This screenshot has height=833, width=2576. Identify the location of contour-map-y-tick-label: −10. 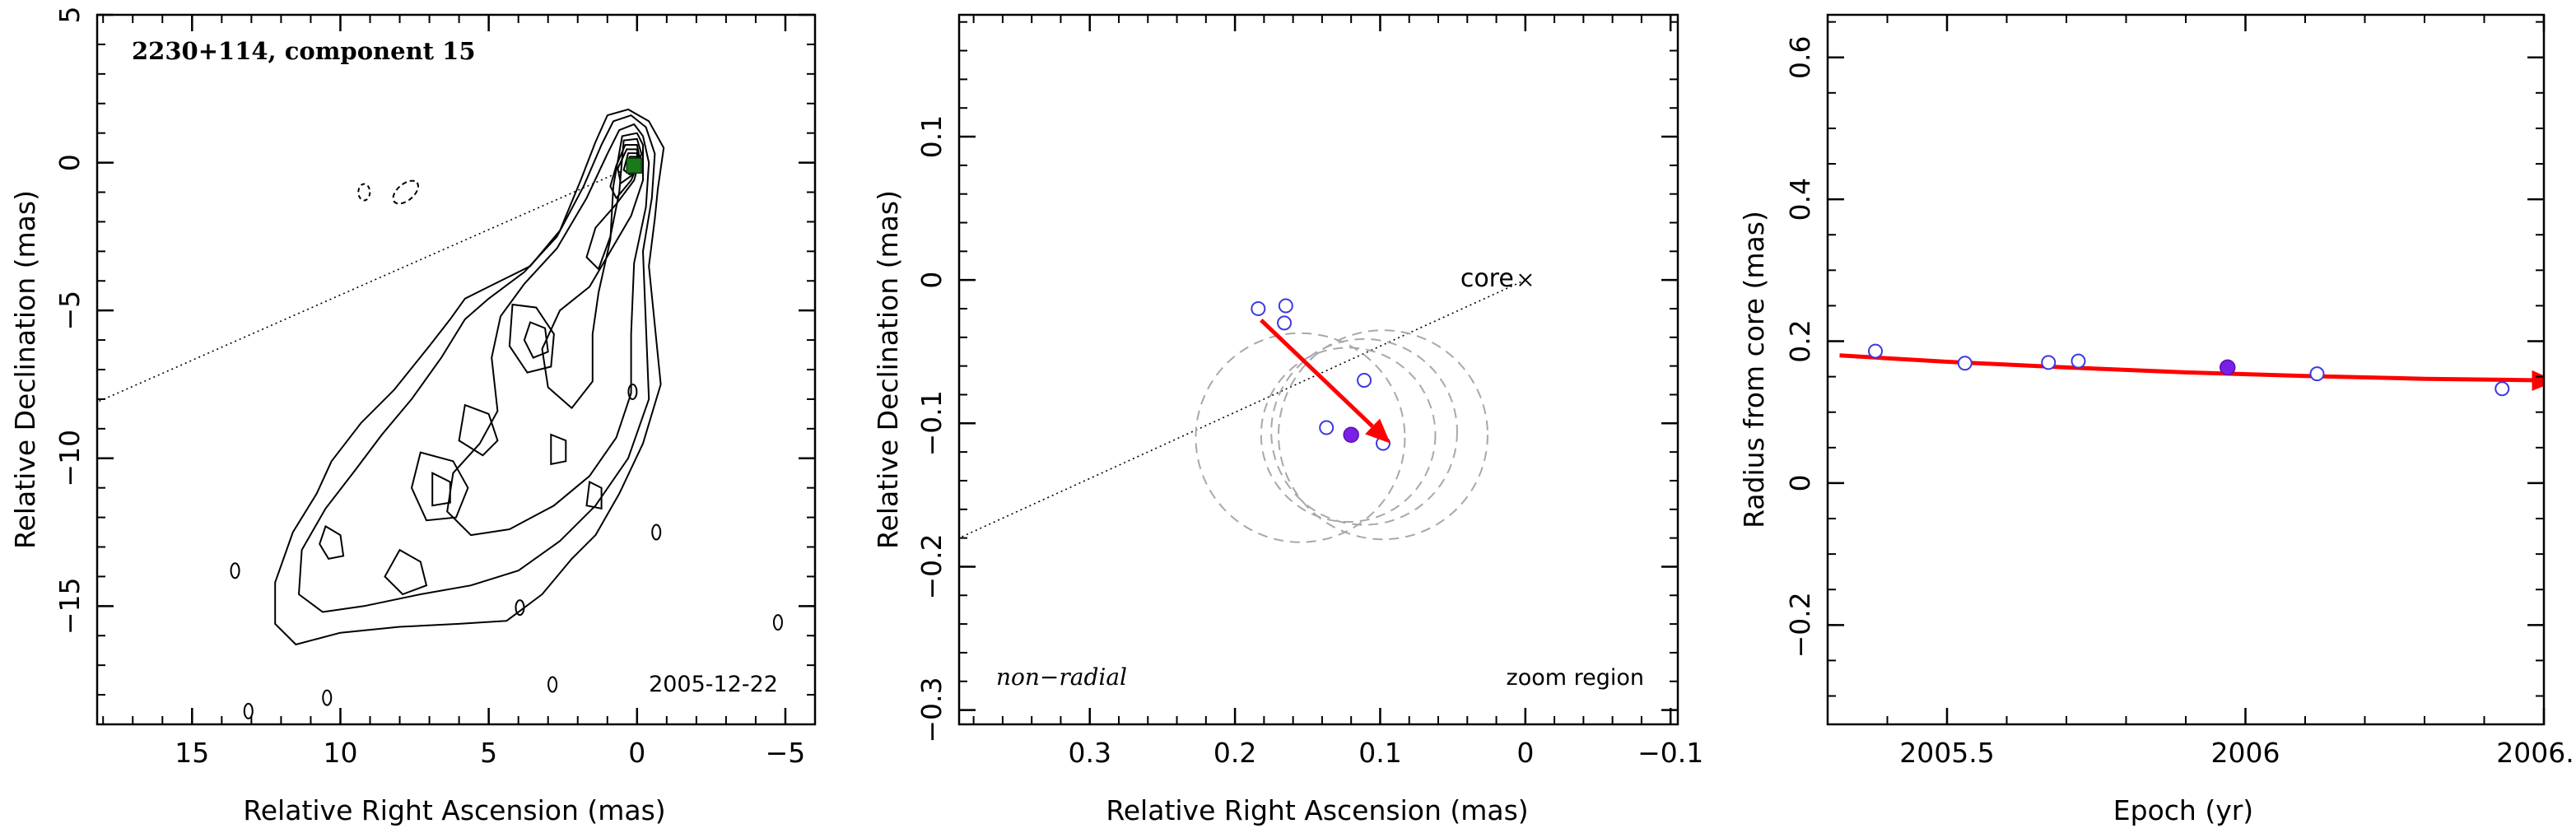
(70, 458).